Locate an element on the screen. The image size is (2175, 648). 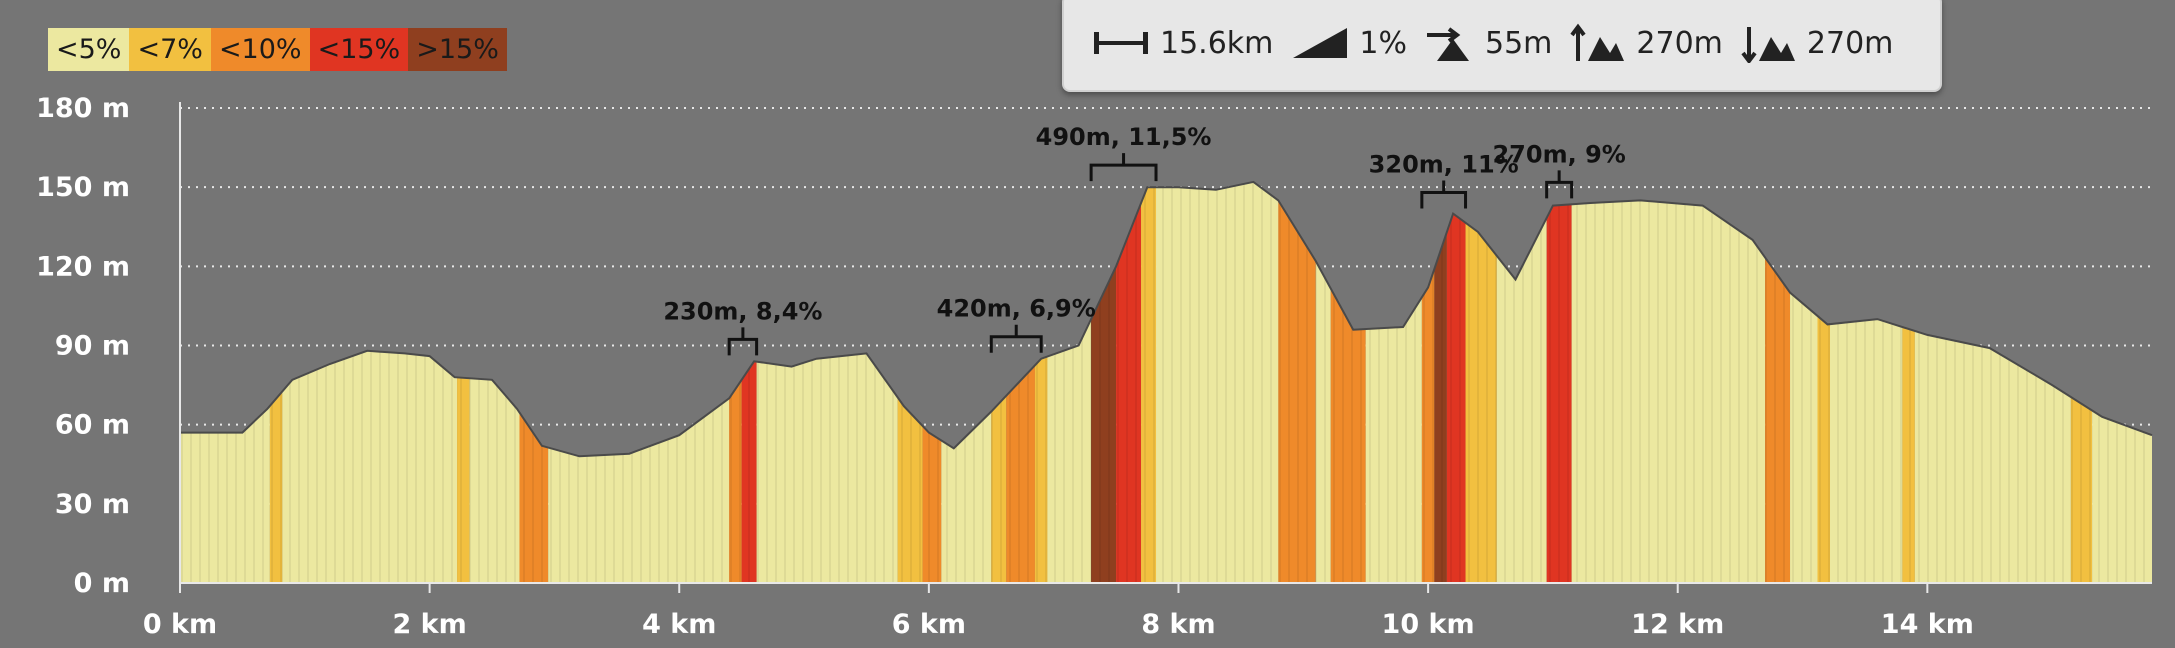
x-tick-label: 8 km is located at coordinates (1178, 624).